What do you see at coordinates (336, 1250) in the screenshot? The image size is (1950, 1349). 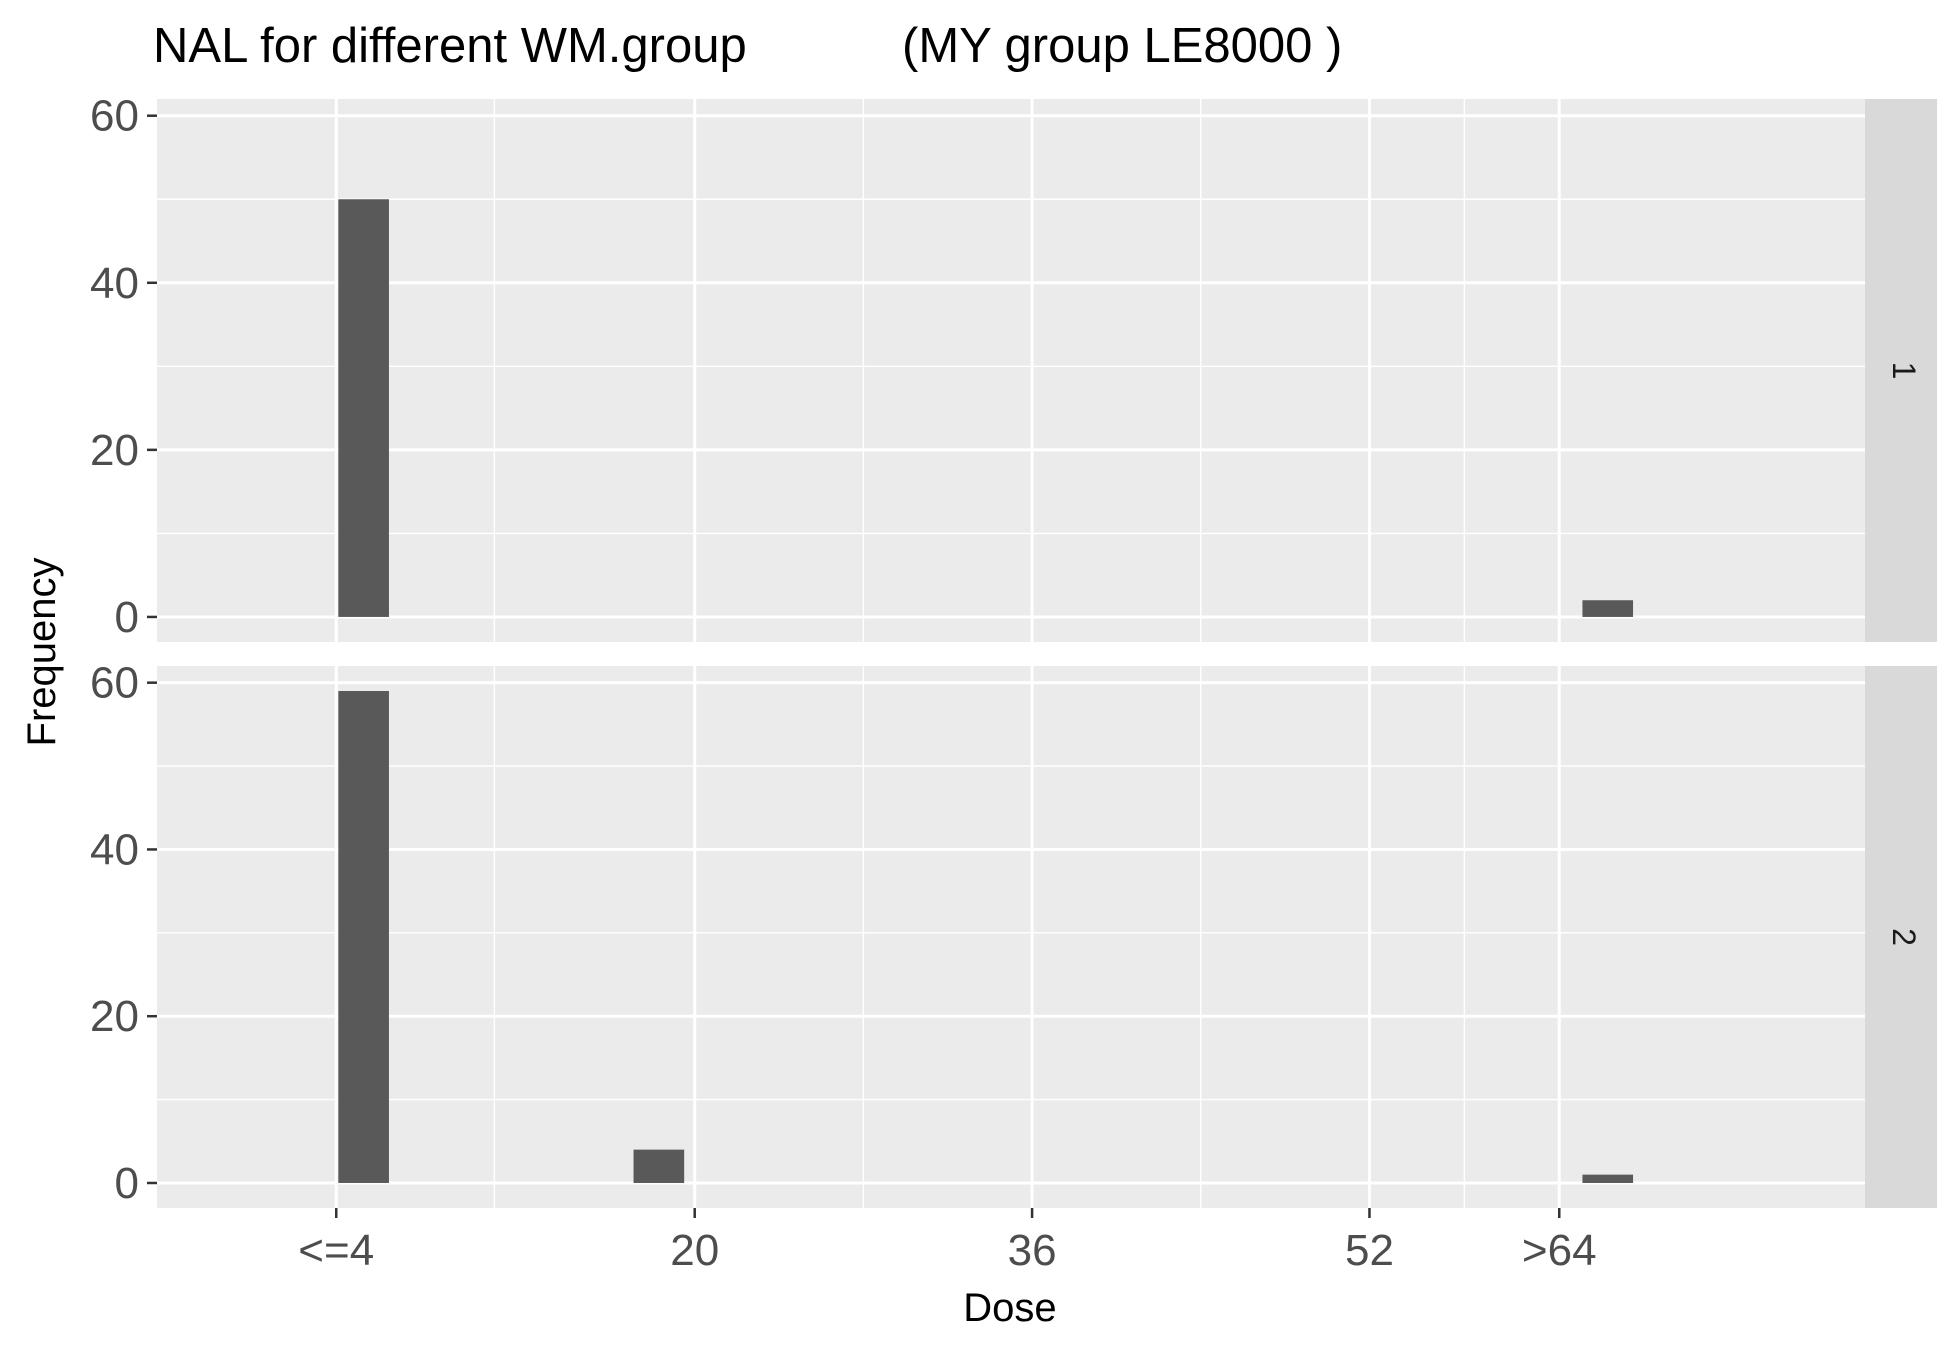 I see `x-tick-label: <=4` at bounding box center [336, 1250].